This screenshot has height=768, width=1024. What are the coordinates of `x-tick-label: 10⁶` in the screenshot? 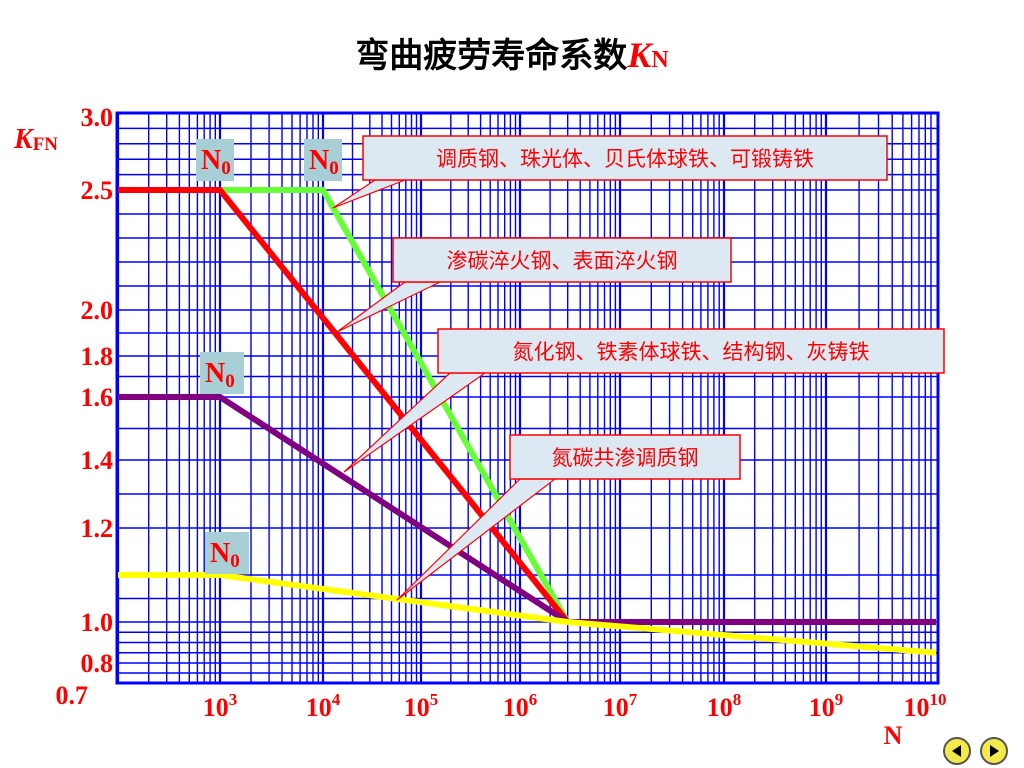 It's located at (520, 706).